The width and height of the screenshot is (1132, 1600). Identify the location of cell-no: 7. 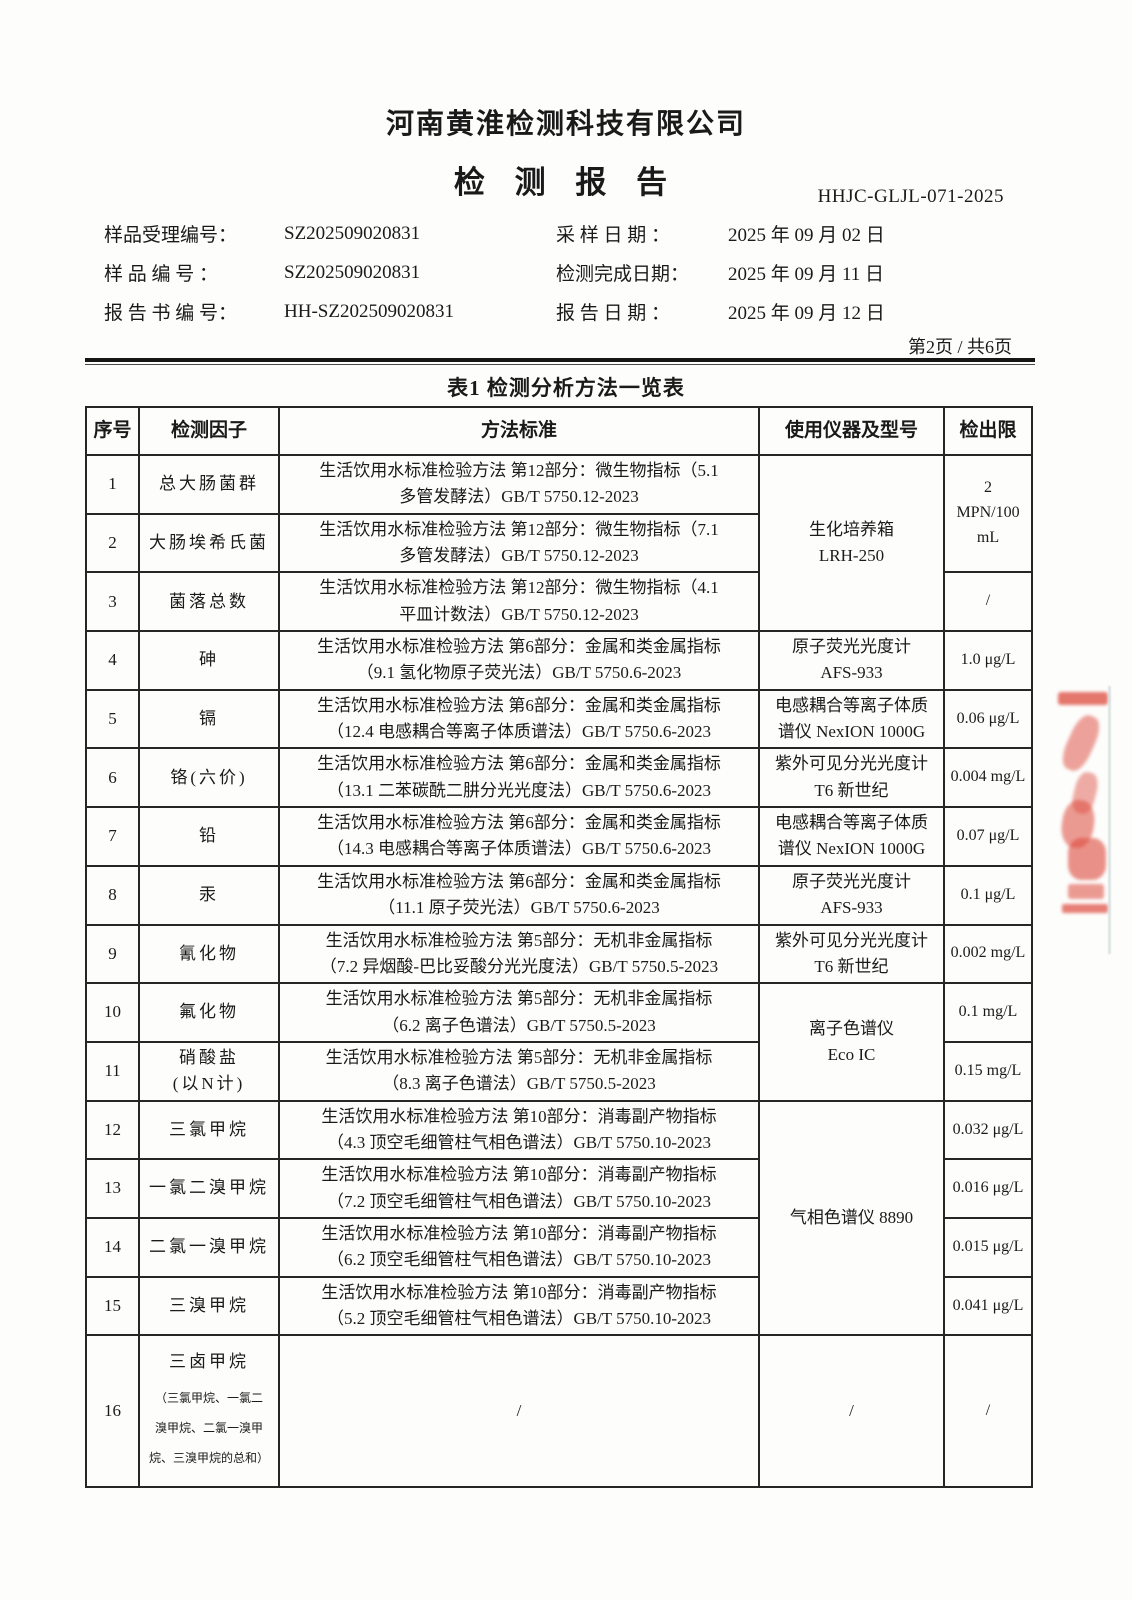
(112, 836).